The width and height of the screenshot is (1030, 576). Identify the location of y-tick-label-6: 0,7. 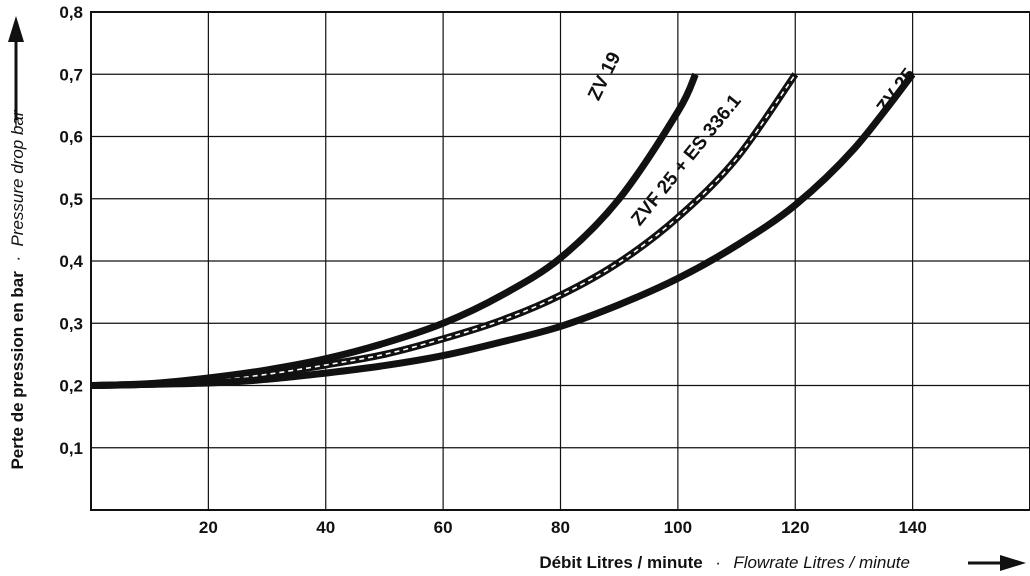
(71, 74).